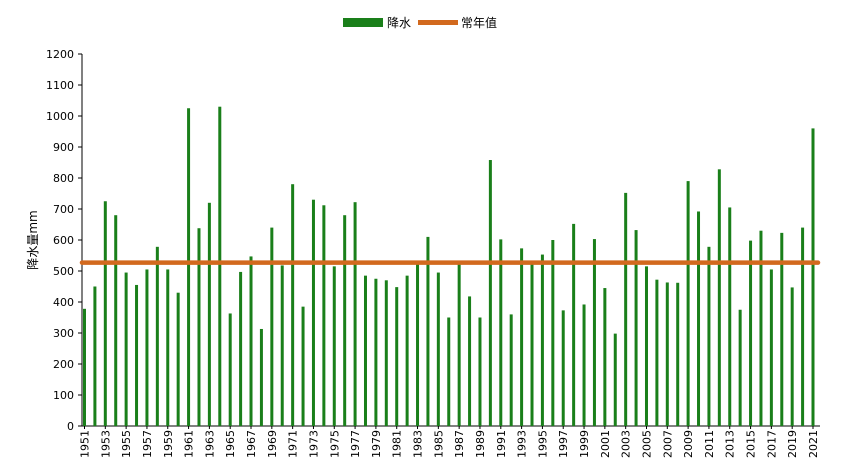  Describe the element at coordinates (479, 22) in the screenshot. I see `legend-label-line: 常年值` at that location.